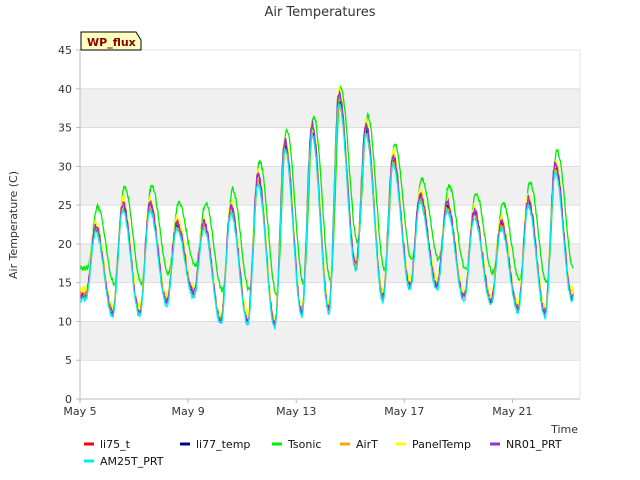 This screenshot has height=480, width=640. Describe the element at coordinates (65, 89) in the screenshot. I see `y-tick-label: 40` at that location.